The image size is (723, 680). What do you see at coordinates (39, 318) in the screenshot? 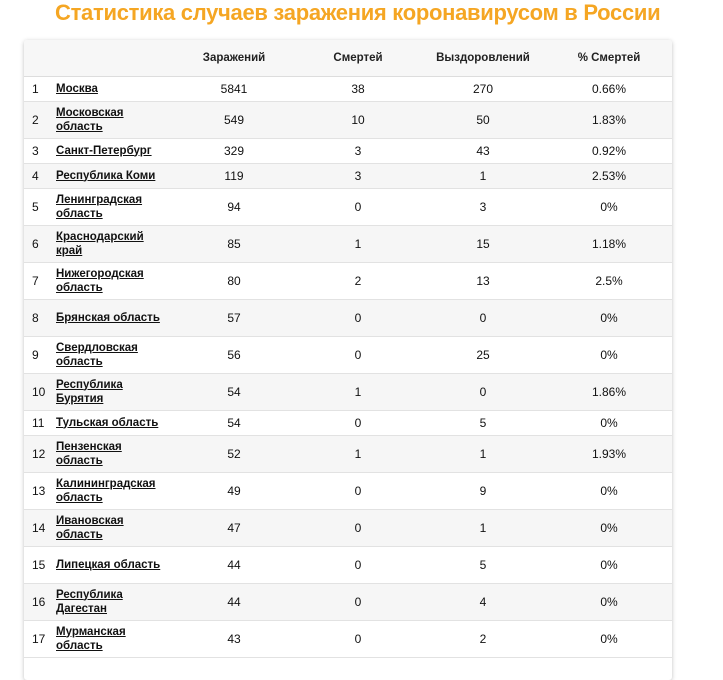
I see `row-index: 8` at bounding box center [39, 318].